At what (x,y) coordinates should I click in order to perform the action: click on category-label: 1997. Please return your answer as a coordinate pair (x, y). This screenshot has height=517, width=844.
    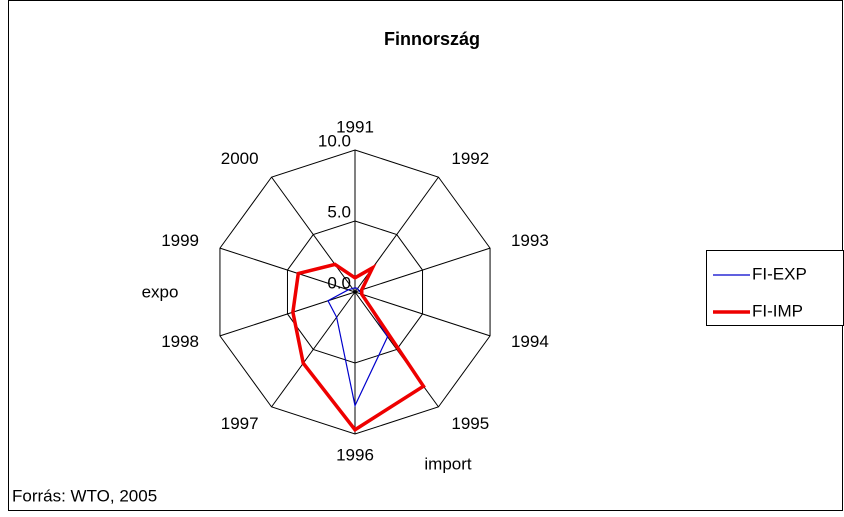
    Looking at the image, I should click on (240, 423).